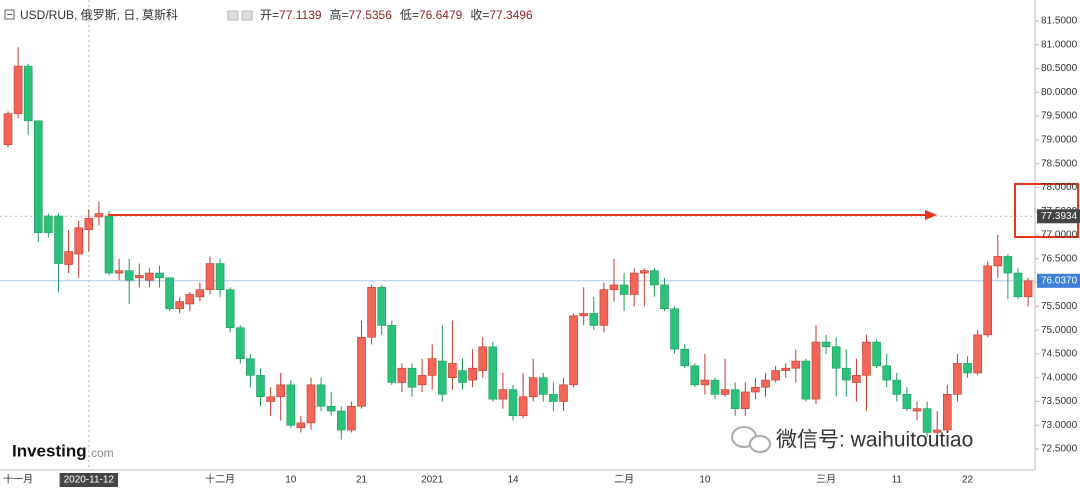  What do you see at coordinates (371, 15) in the screenshot?
I see `readout-value: 77.5356` at bounding box center [371, 15].